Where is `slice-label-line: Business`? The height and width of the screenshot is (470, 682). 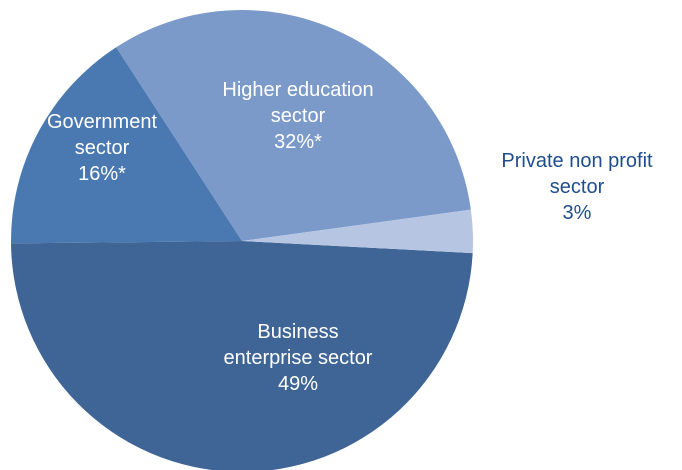
slice-label-line: Business is located at coordinates (297, 332).